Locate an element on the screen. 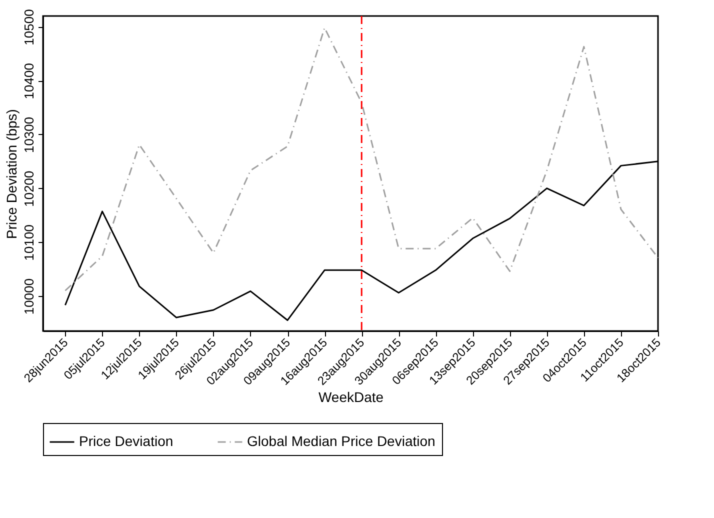 The height and width of the screenshot is (518, 714). legend-label: Price Deviation is located at coordinates (126, 441).